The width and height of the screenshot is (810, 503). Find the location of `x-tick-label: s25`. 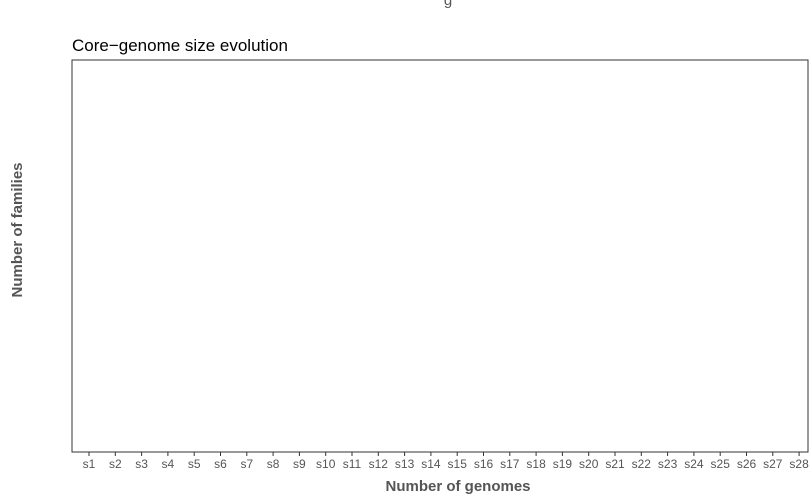

x-tick-label: s25 is located at coordinates (721, 464).